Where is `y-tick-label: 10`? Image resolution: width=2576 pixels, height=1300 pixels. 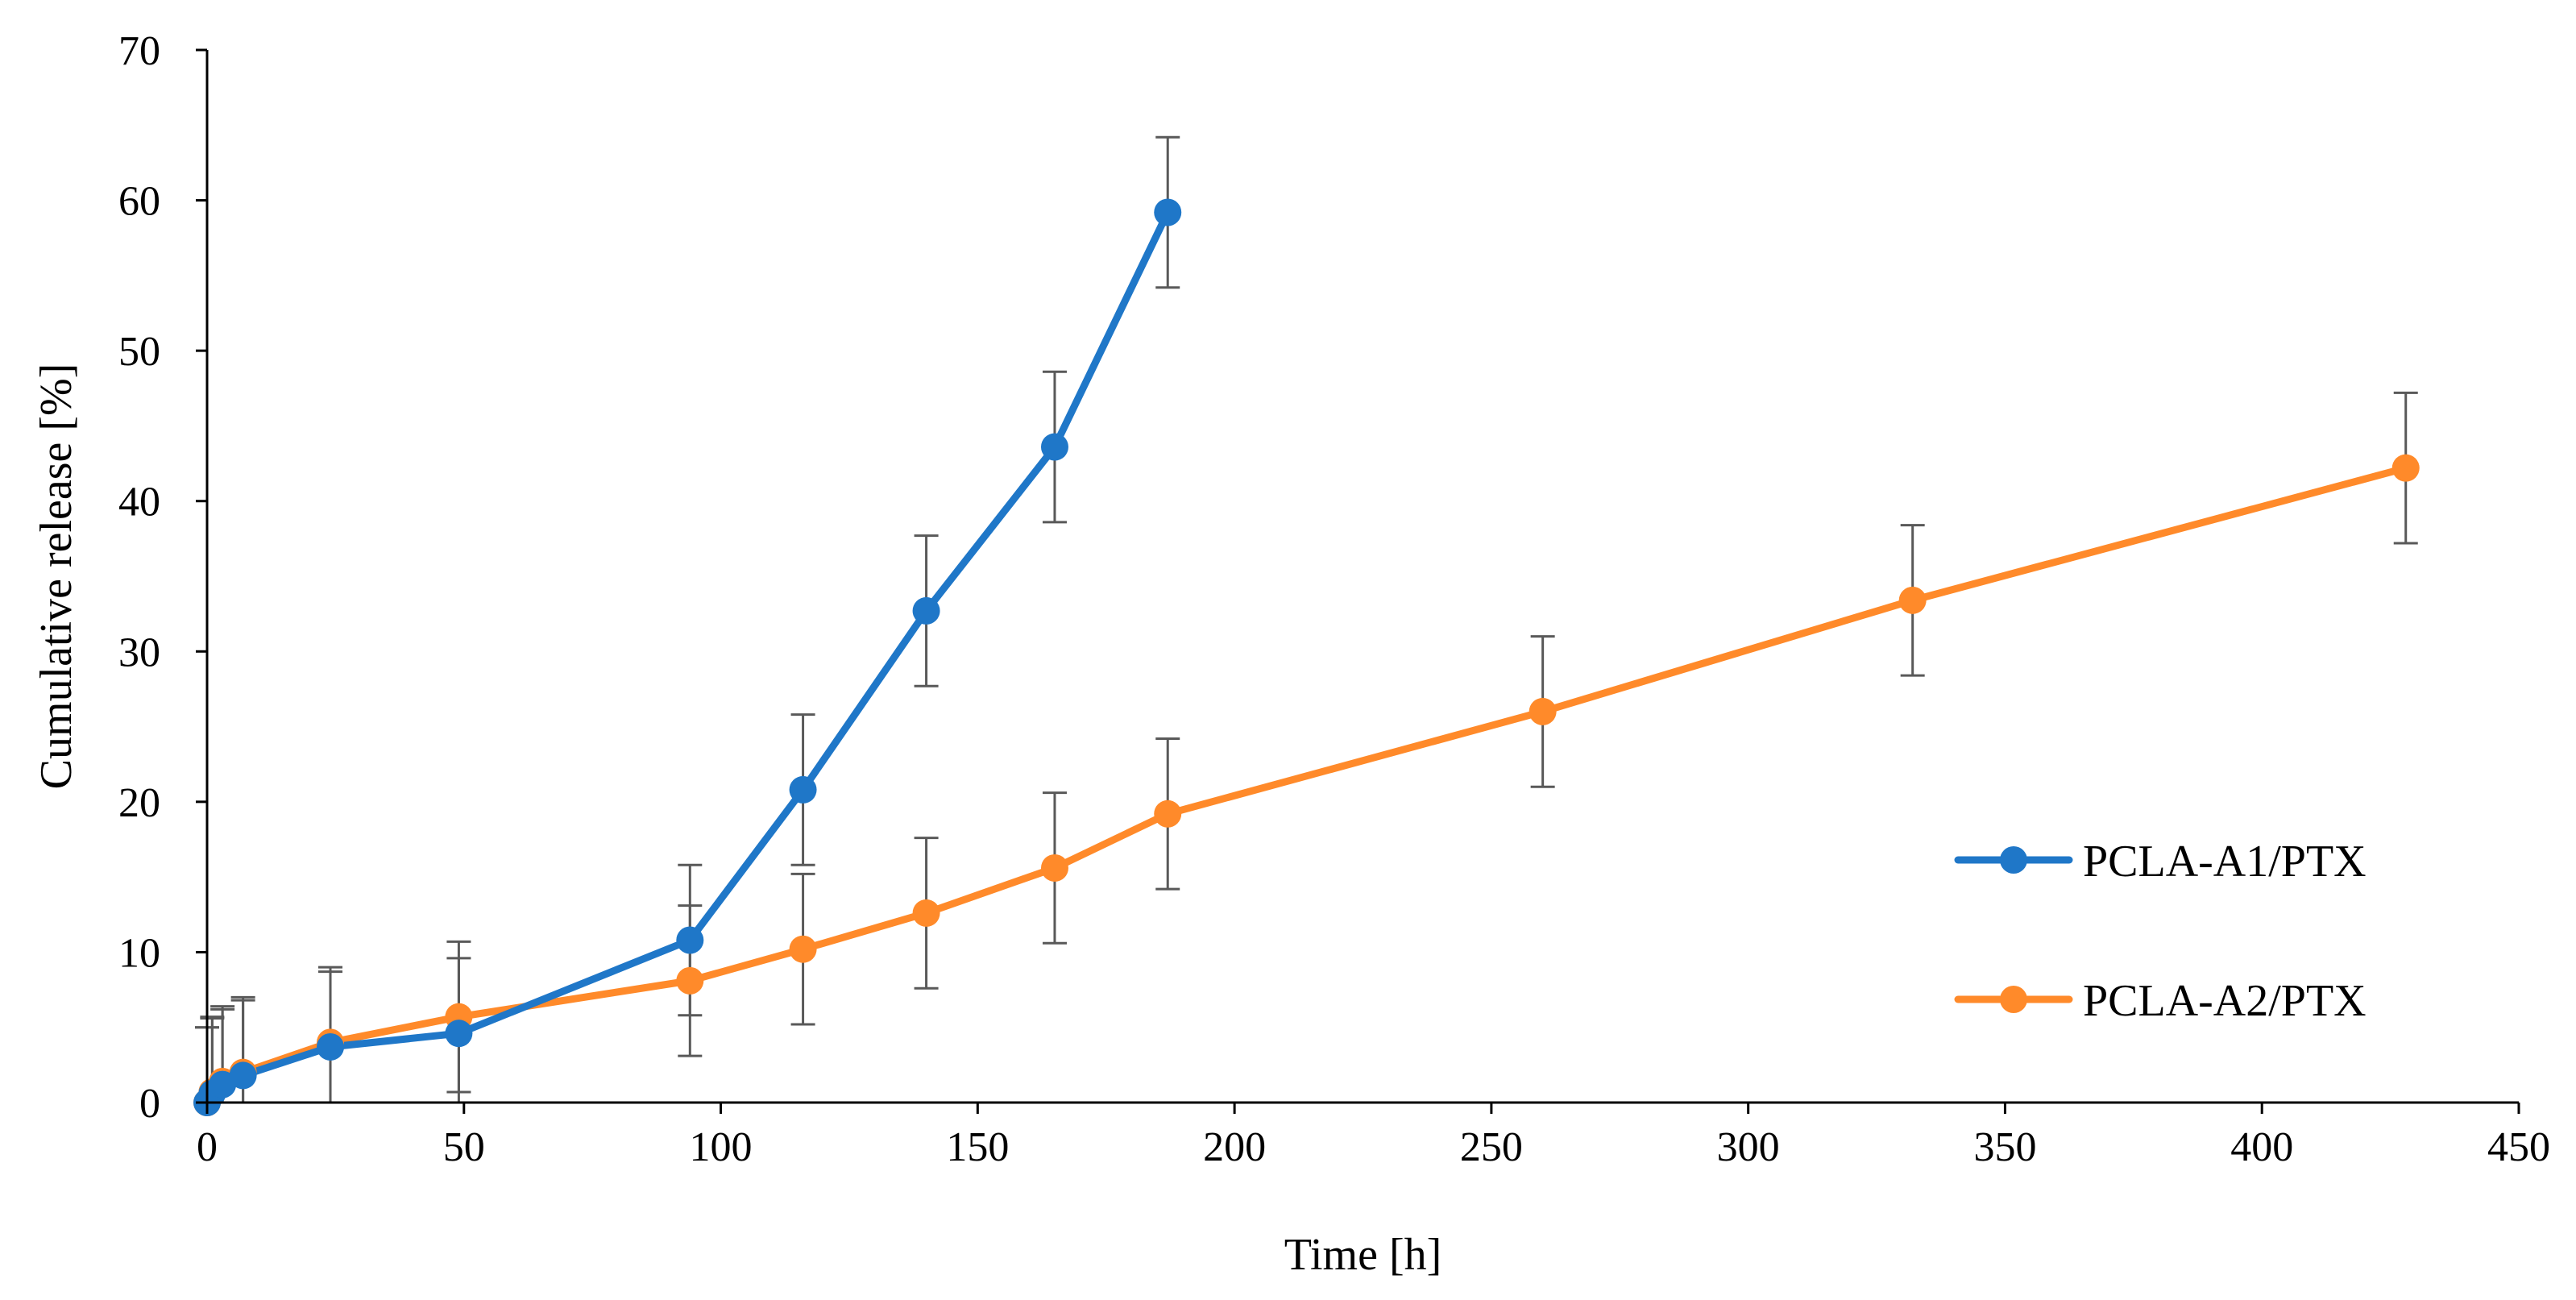 y-tick-label: 10 is located at coordinates (139, 953).